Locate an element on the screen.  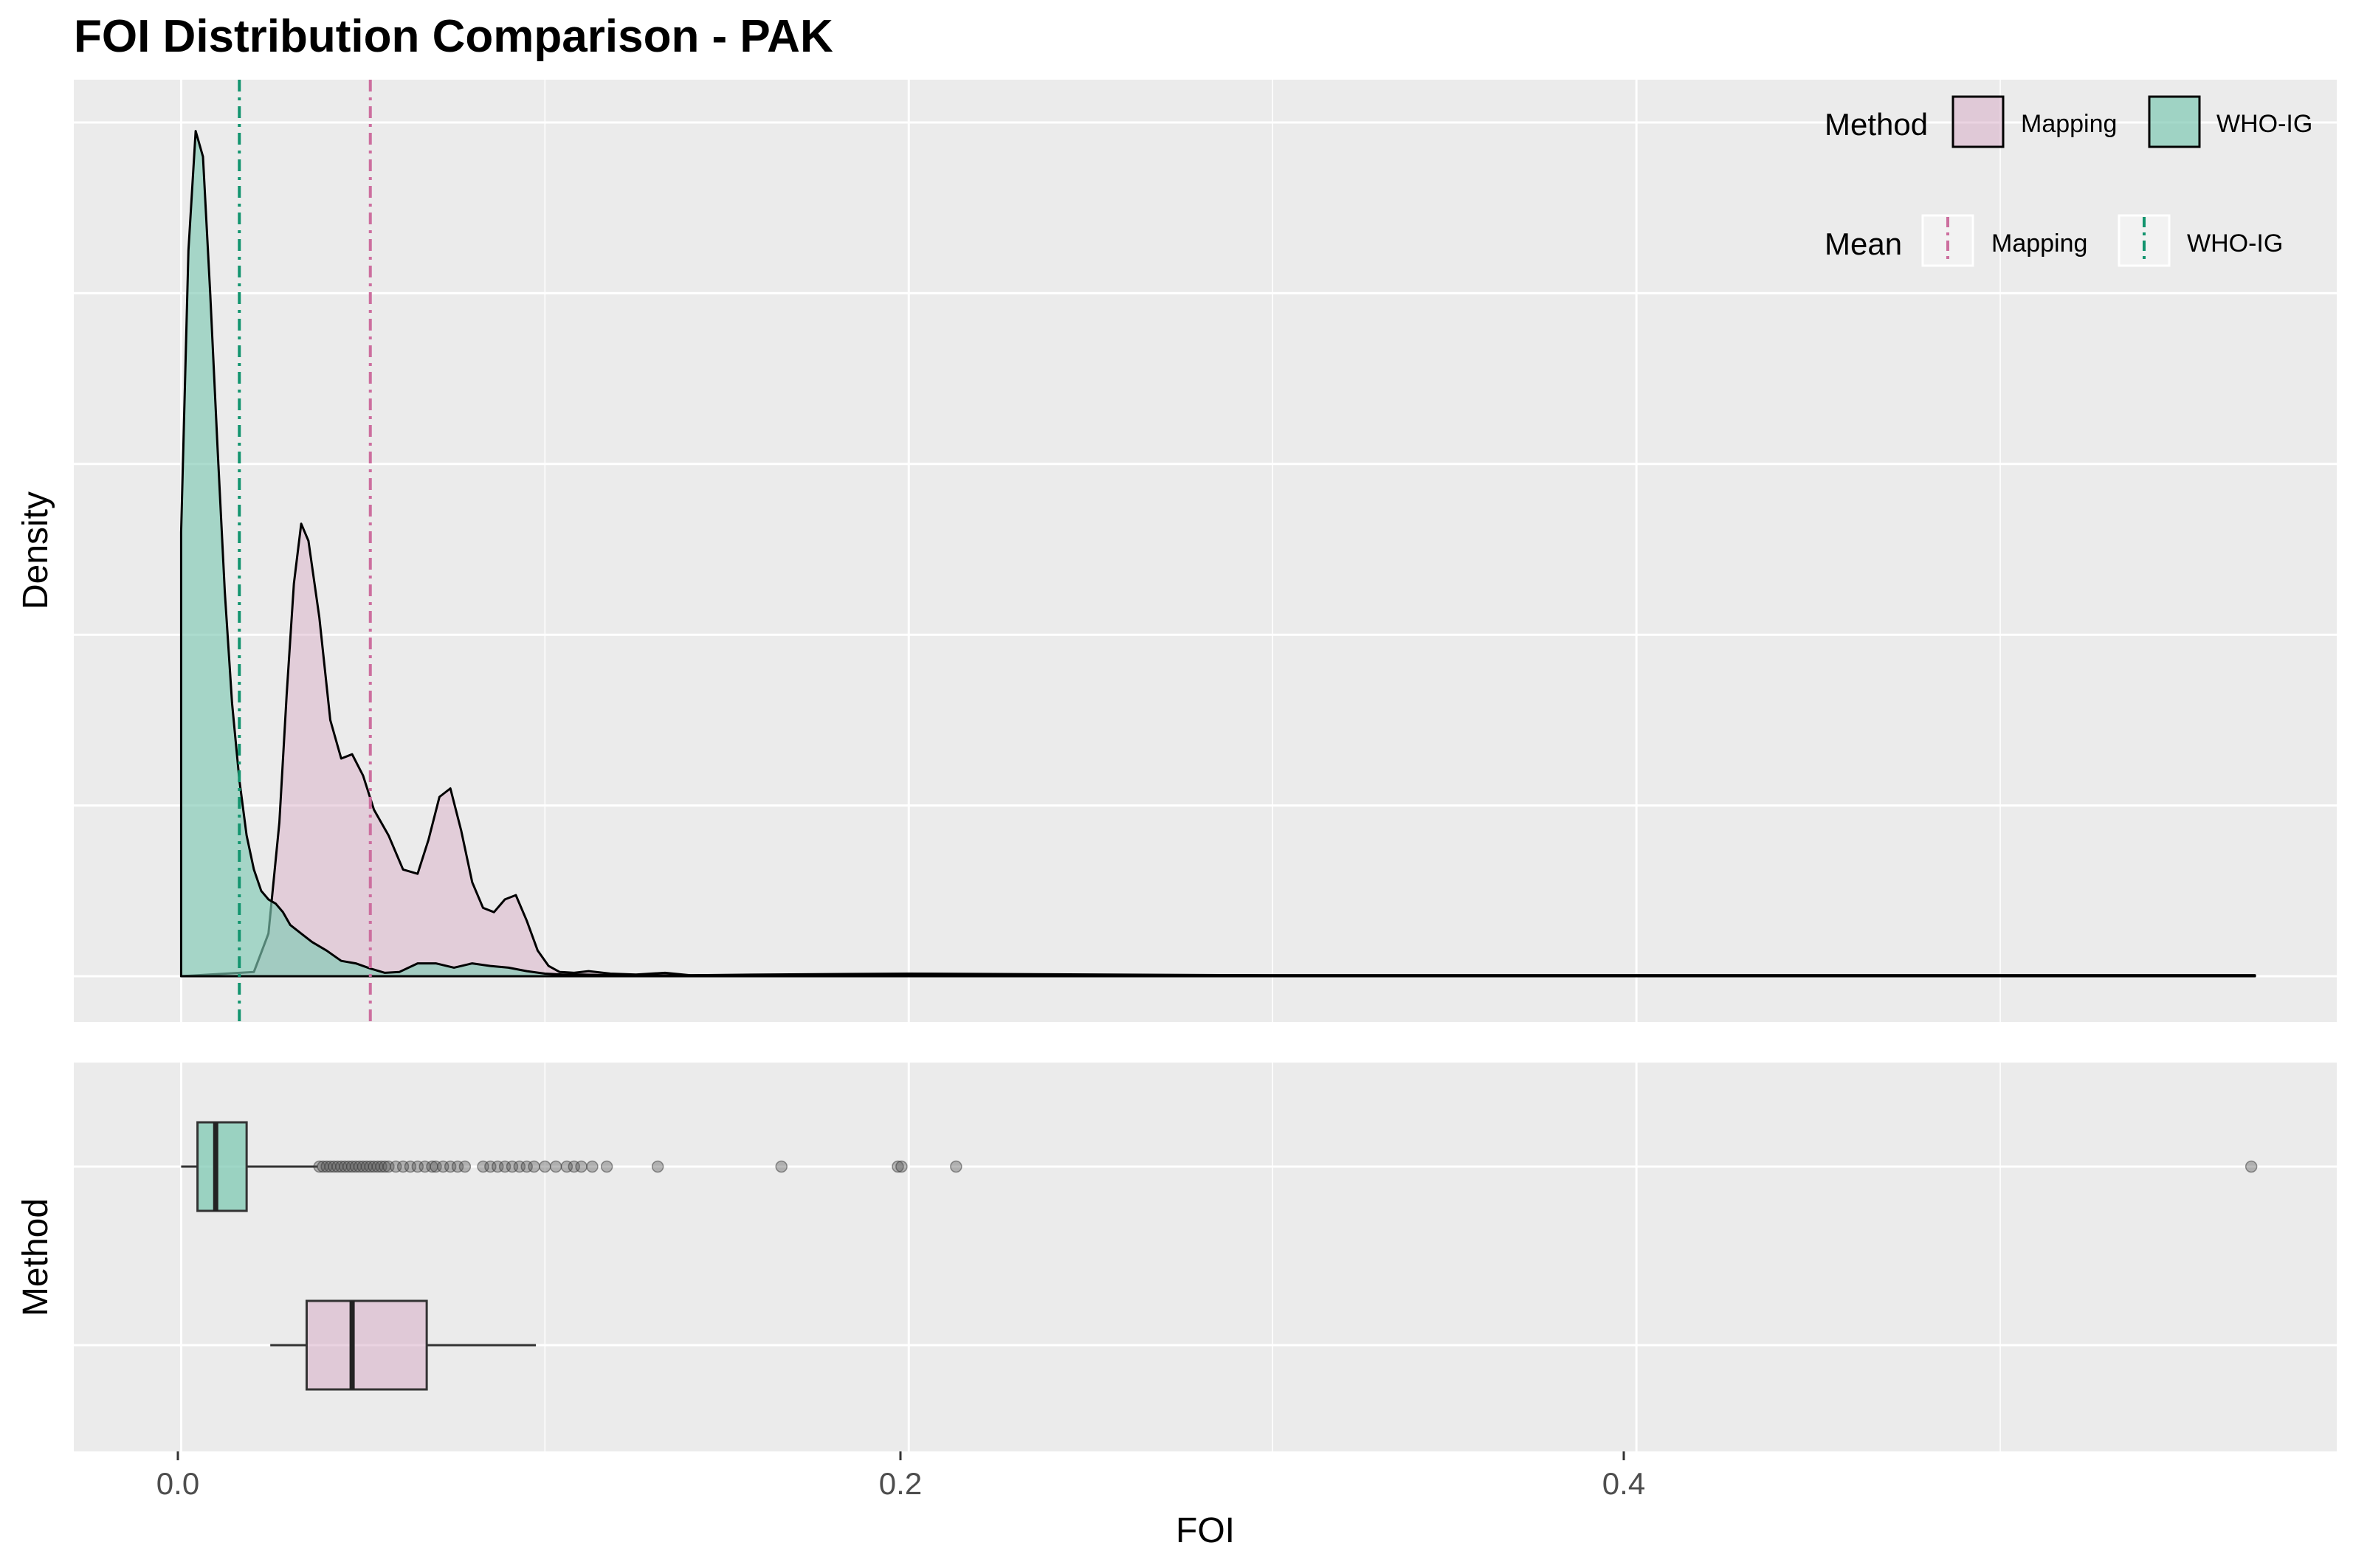
density-y-axis-title: Density is located at coordinates (35, 550).